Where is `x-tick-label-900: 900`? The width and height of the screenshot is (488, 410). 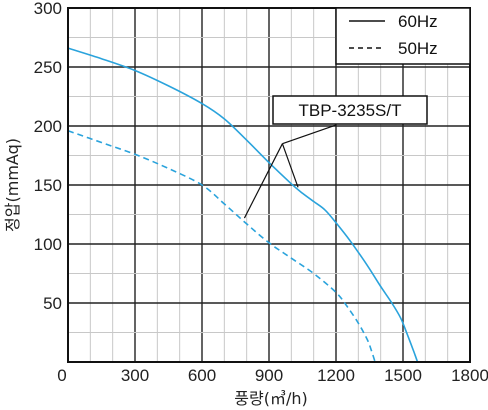
x-tick-label-900: 900 is located at coordinates (269, 375).